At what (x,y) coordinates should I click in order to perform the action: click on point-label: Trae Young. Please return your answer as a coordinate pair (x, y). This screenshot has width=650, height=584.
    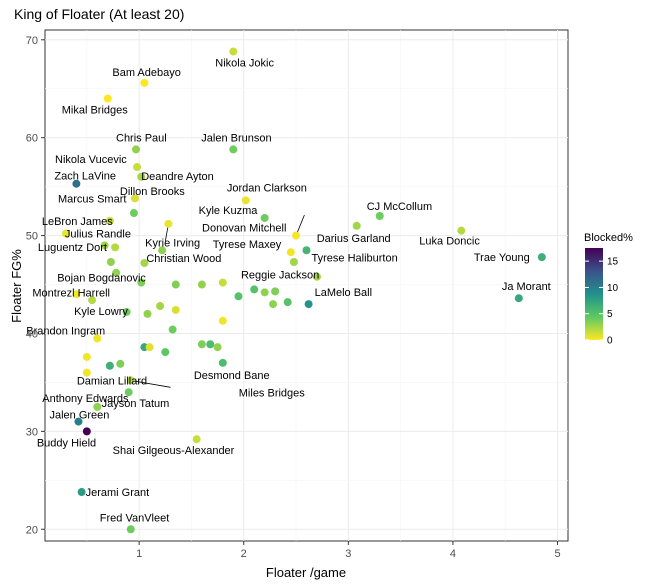
    Looking at the image, I should click on (502, 258).